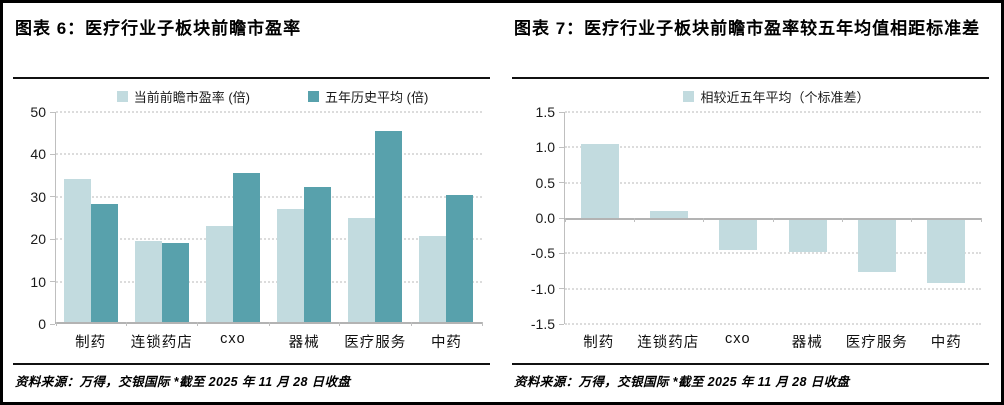  What do you see at coordinates (599, 343) in the screenshot?
I see `x-axis-category-label: 制药` at bounding box center [599, 343].